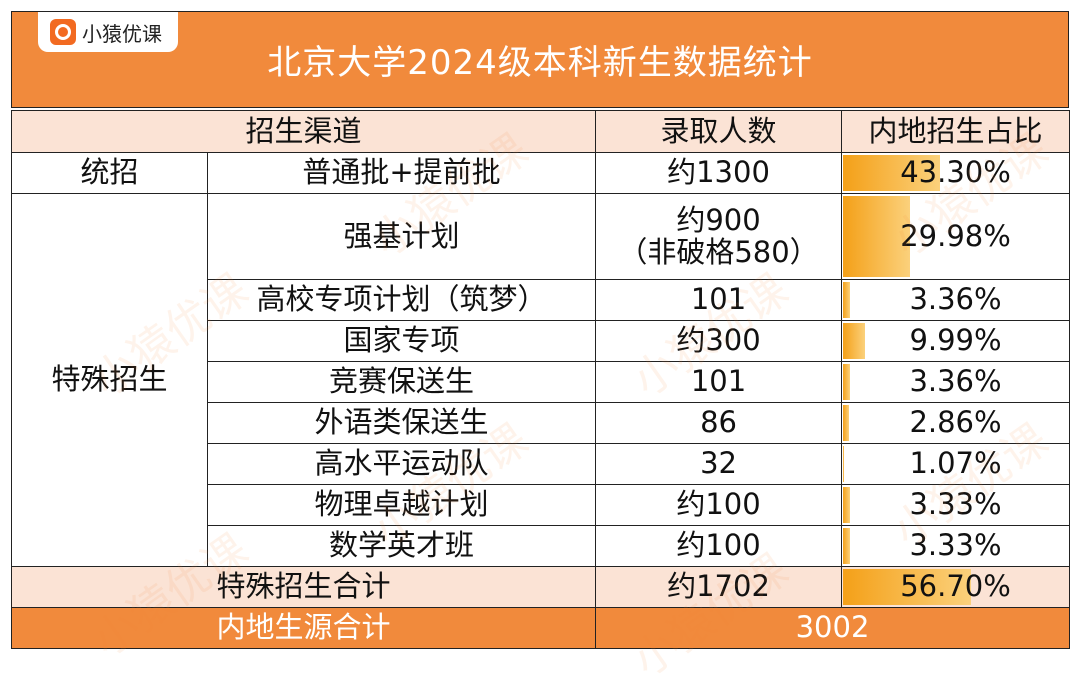 The width and height of the screenshot is (1080, 689). Describe the element at coordinates (401, 341) in the screenshot. I see `channel-cell: 国家专项` at that location.